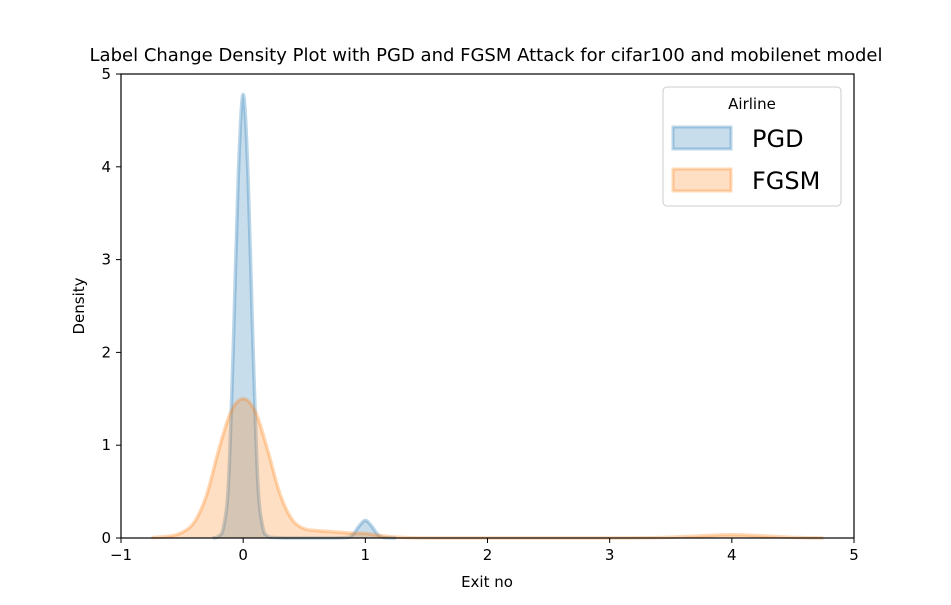 This screenshot has width=951, height=605. What do you see at coordinates (366, 555) in the screenshot?
I see `x-tick-label: 1` at bounding box center [366, 555].